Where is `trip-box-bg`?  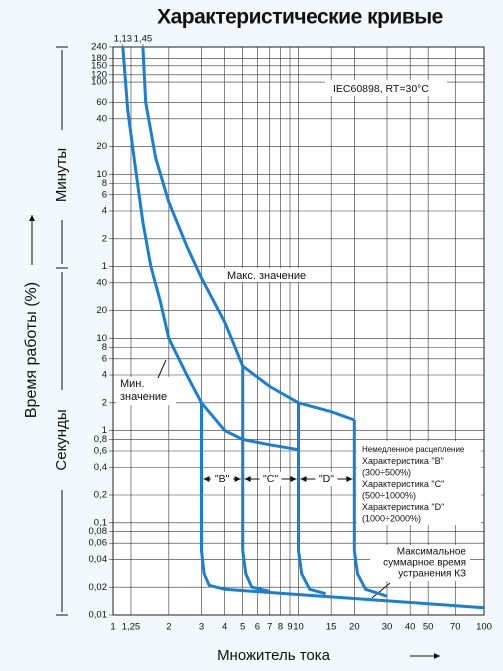 trip-box-bg is located at coordinates (419, 483).